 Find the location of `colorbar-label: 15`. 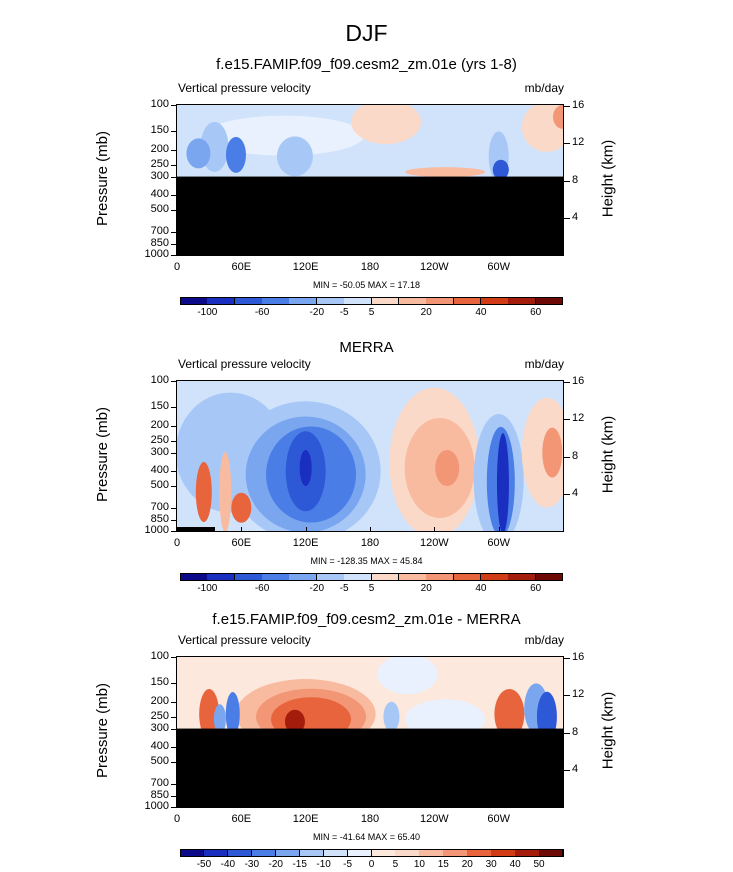

colorbar-label: 15 is located at coordinates (443, 864).